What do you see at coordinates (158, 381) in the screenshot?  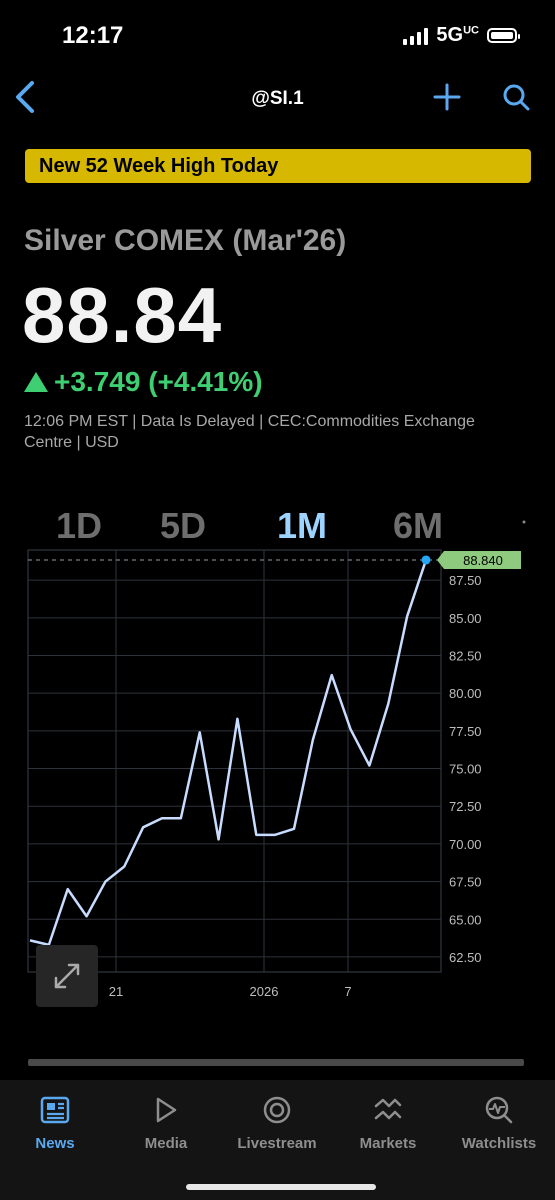 I see `price-change-text: +3.749 (+4.41%)` at bounding box center [158, 381].